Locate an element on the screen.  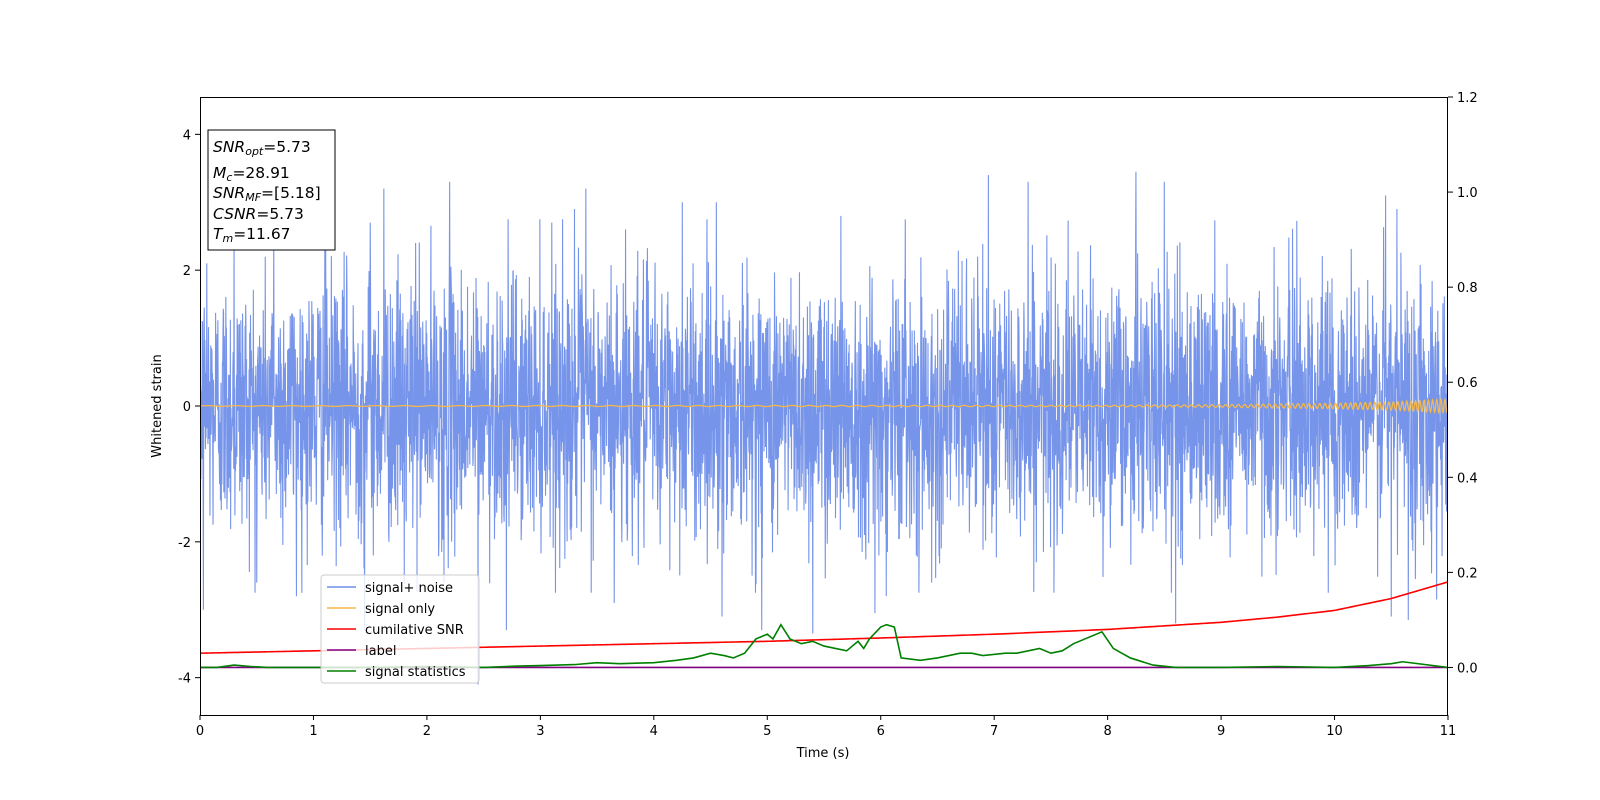
legend-frame is located at coordinates (400, 629).